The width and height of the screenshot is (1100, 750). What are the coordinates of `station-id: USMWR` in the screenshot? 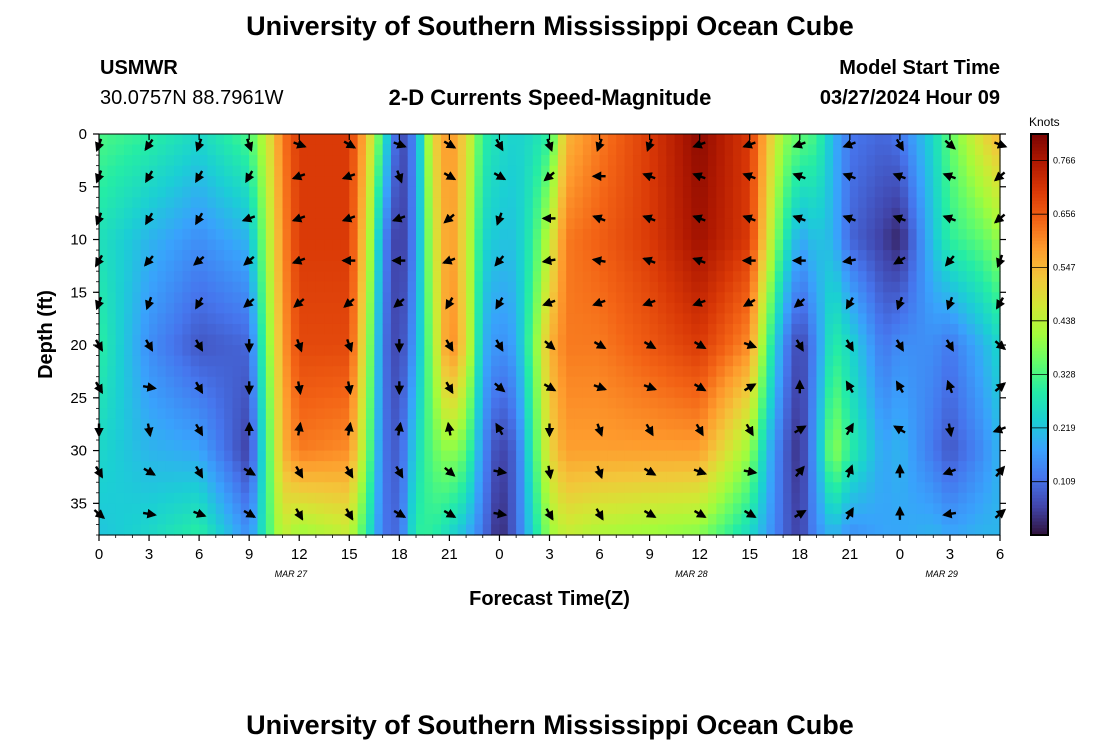 It's located at (139, 68).